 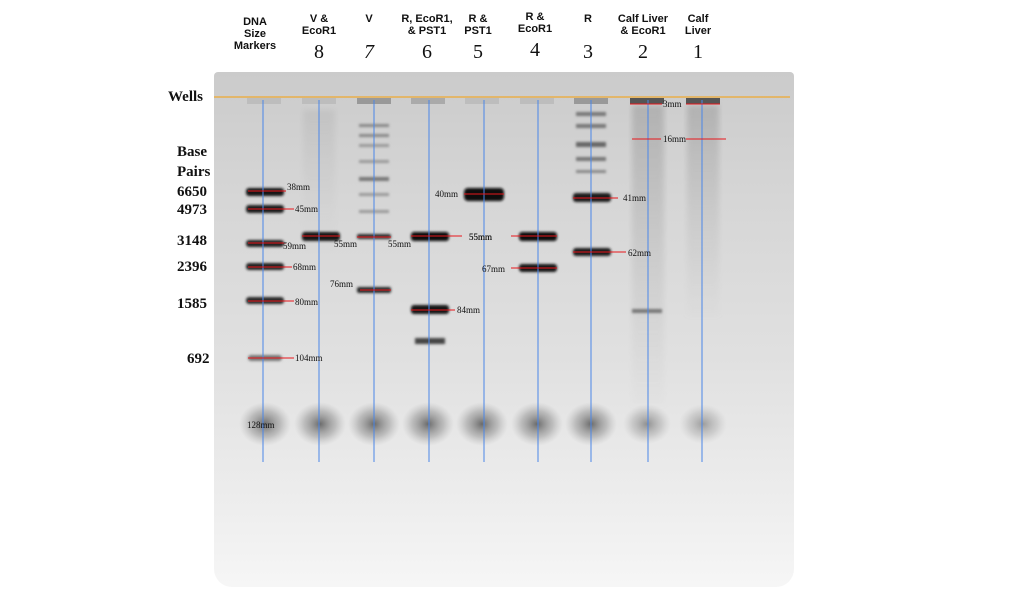 What do you see at coordinates (478, 31) in the screenshot?
I see `lane-title-line: PST1` at bounding box center [478, 31].